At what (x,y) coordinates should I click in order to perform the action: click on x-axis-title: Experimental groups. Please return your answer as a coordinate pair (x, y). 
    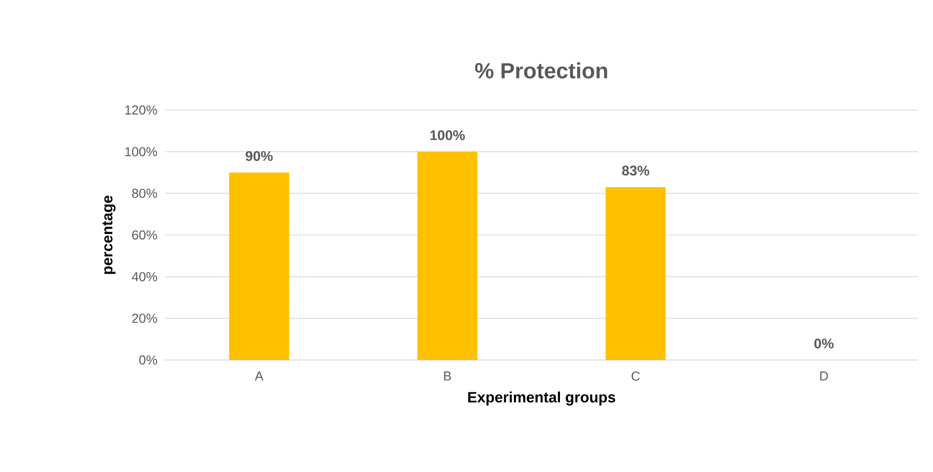
    Looking at the image, I should click on (542, 399).